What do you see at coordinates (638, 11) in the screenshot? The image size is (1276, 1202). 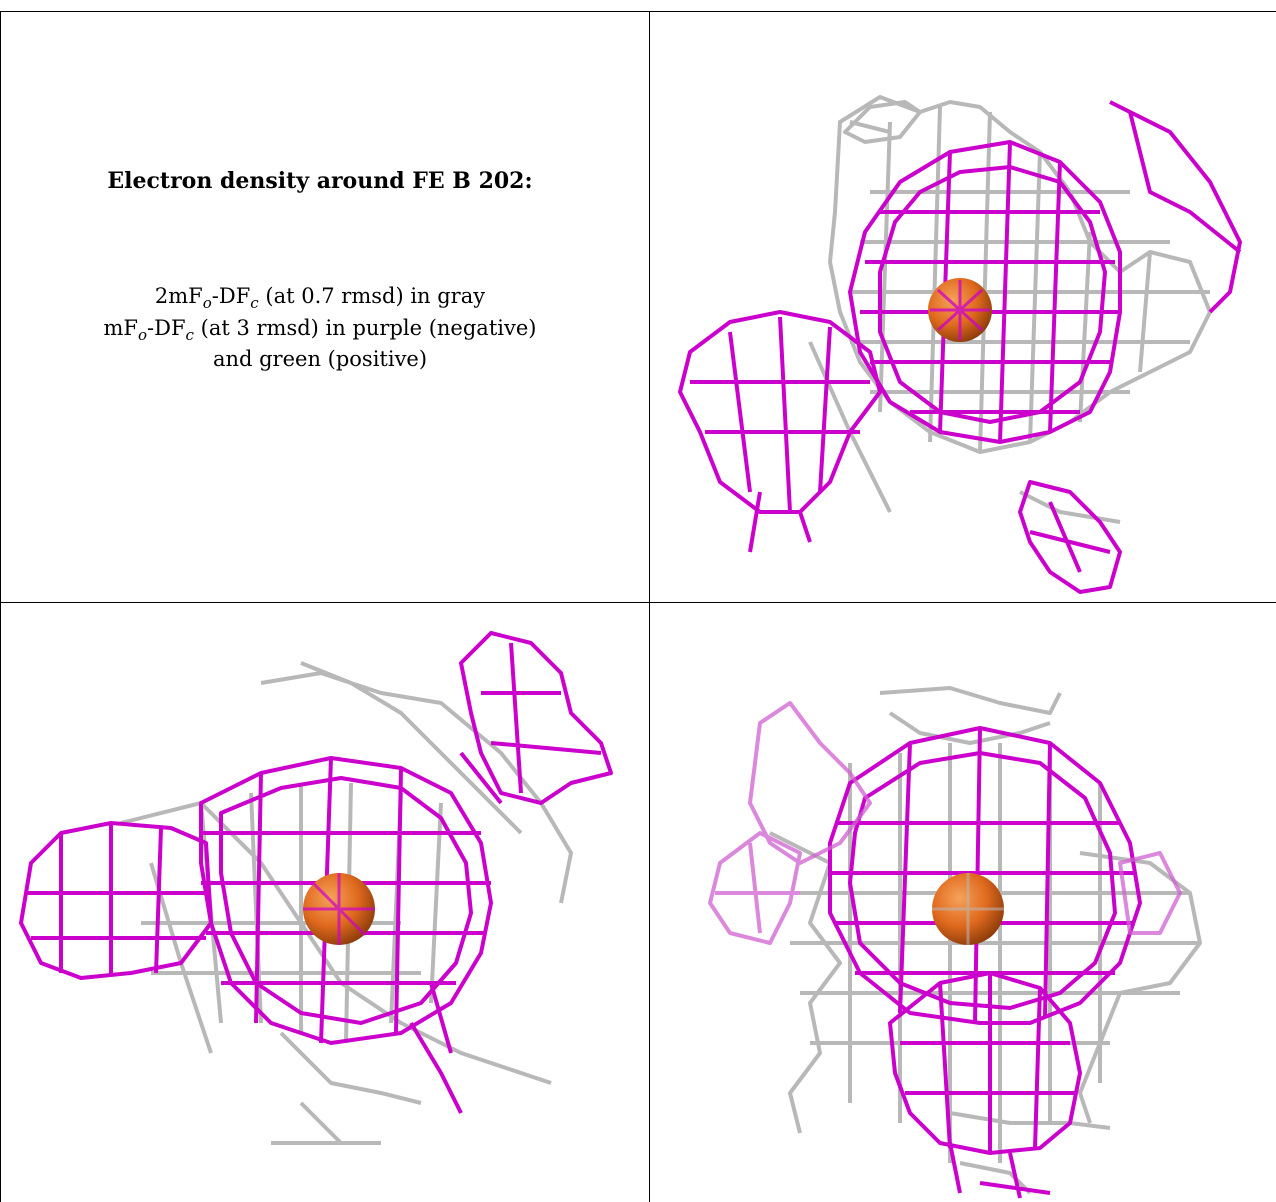 I see `rule-top` at bounding box center [638, 11].